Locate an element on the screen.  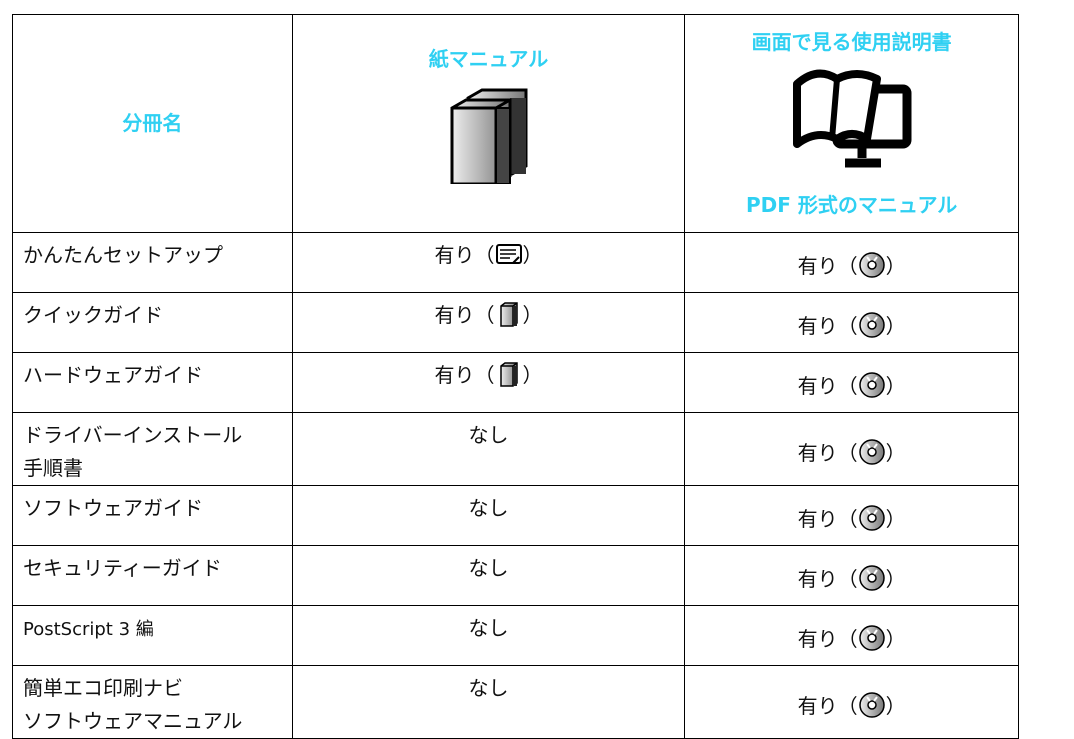
name: かんたんセットアップ is located at coordinates (152, 262).